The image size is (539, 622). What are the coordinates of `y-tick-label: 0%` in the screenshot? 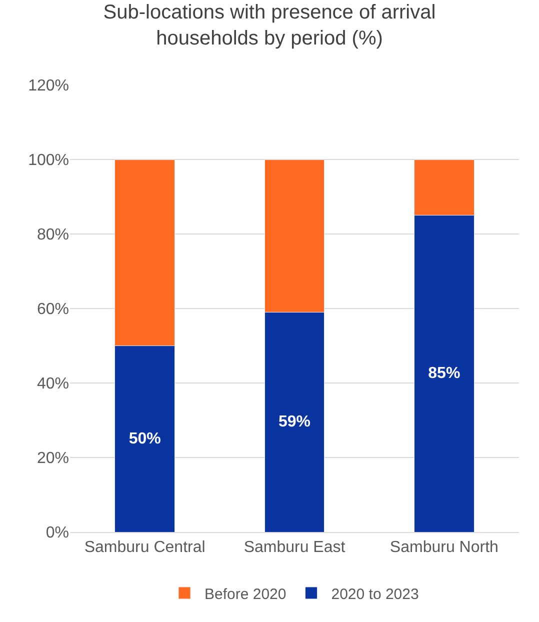 It's located at (57, 533).